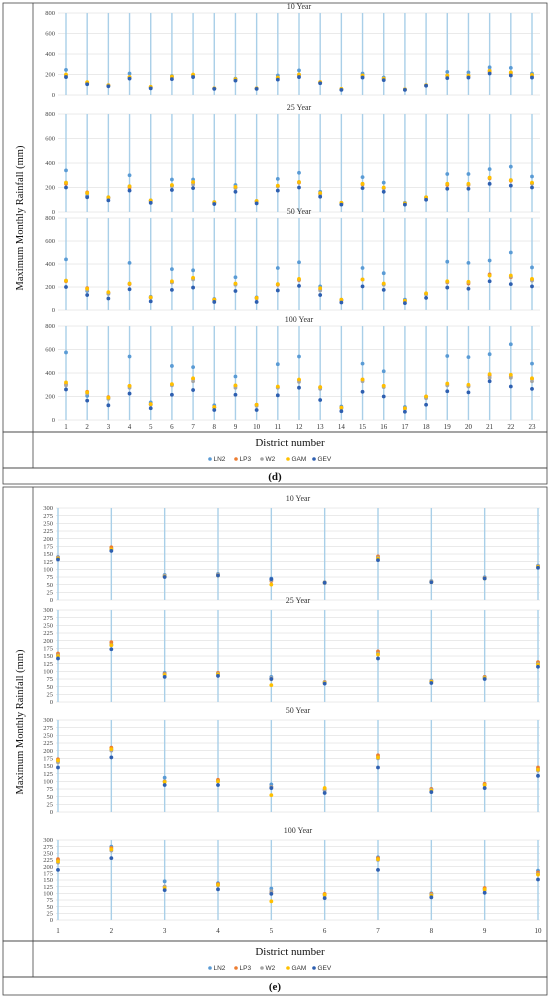 This screenshot has height=1002, width=550. Describe the element at coordinates (292, 260) in the screenshot. I see `panel-0-2: 50 Year 0 200 400 600 800` at that location.